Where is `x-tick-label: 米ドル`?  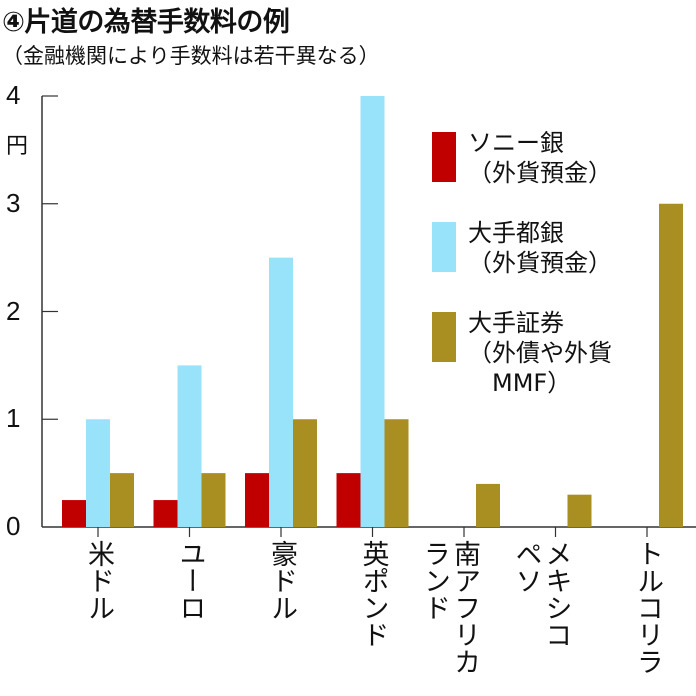 x-tick-label: 米ドル is located at coordinates (98, 580).